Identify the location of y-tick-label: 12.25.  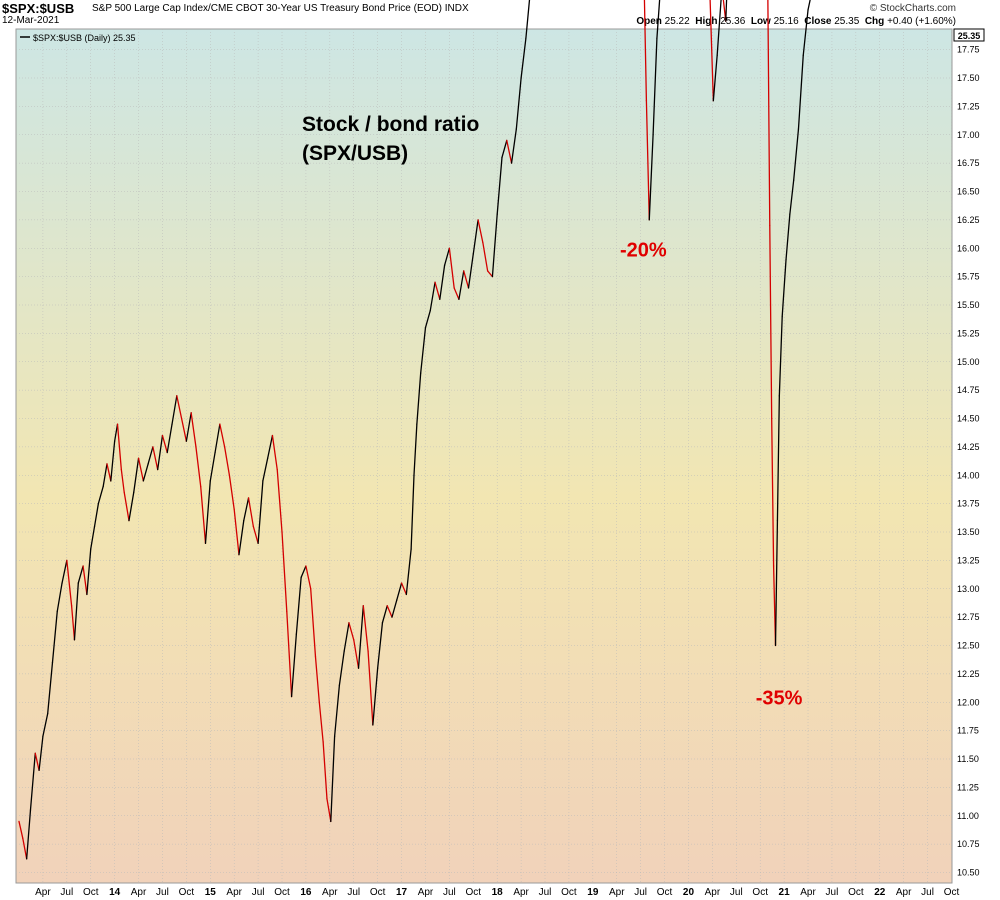
(968, 674).